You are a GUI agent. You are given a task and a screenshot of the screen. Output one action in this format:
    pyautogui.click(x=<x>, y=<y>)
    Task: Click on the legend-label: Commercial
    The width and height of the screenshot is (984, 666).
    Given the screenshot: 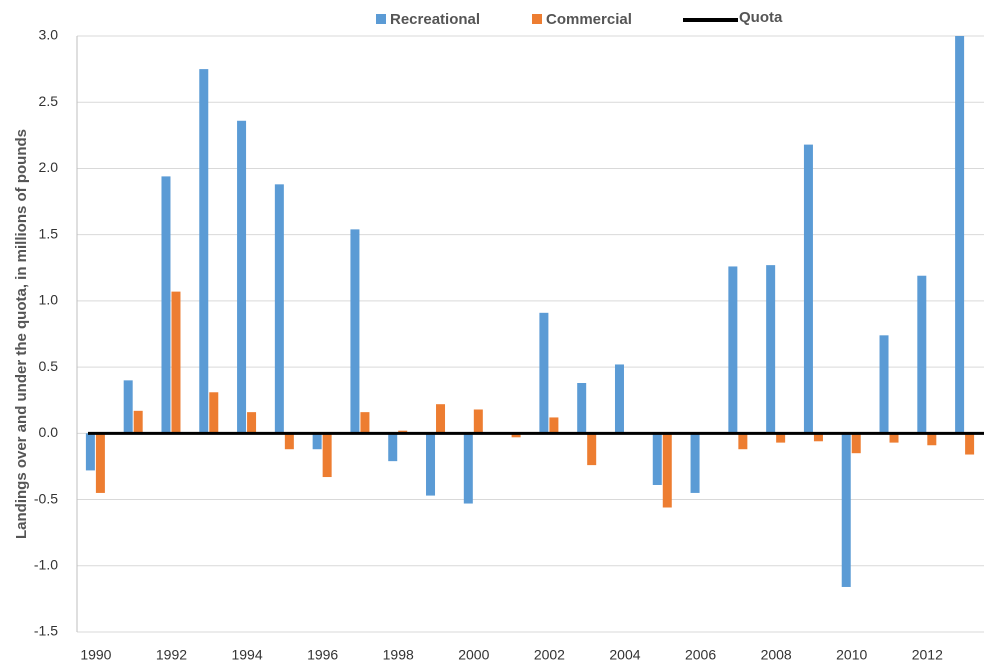 What is the action you would take?
    pyautogui.click(x=589, y=19)
    